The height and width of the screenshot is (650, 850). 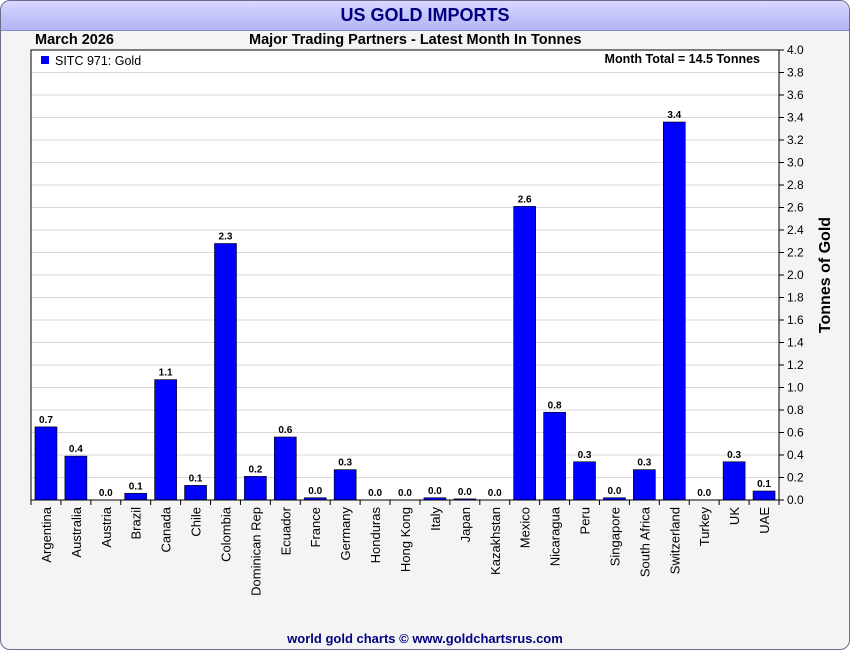 What do you see at coordinates (495, 541) in the screenshot?
I see `x-tick-label: Kazakhstan` at bounding box center [495, 541].